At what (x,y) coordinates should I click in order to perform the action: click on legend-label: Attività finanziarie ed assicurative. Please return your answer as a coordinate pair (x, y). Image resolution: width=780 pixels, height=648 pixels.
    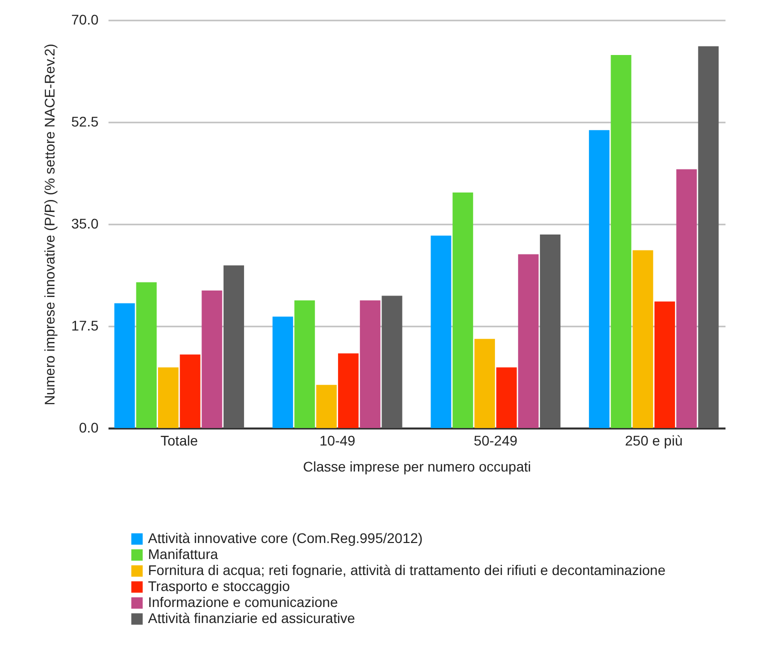
    Looking at the image, I should click on (252, 618).